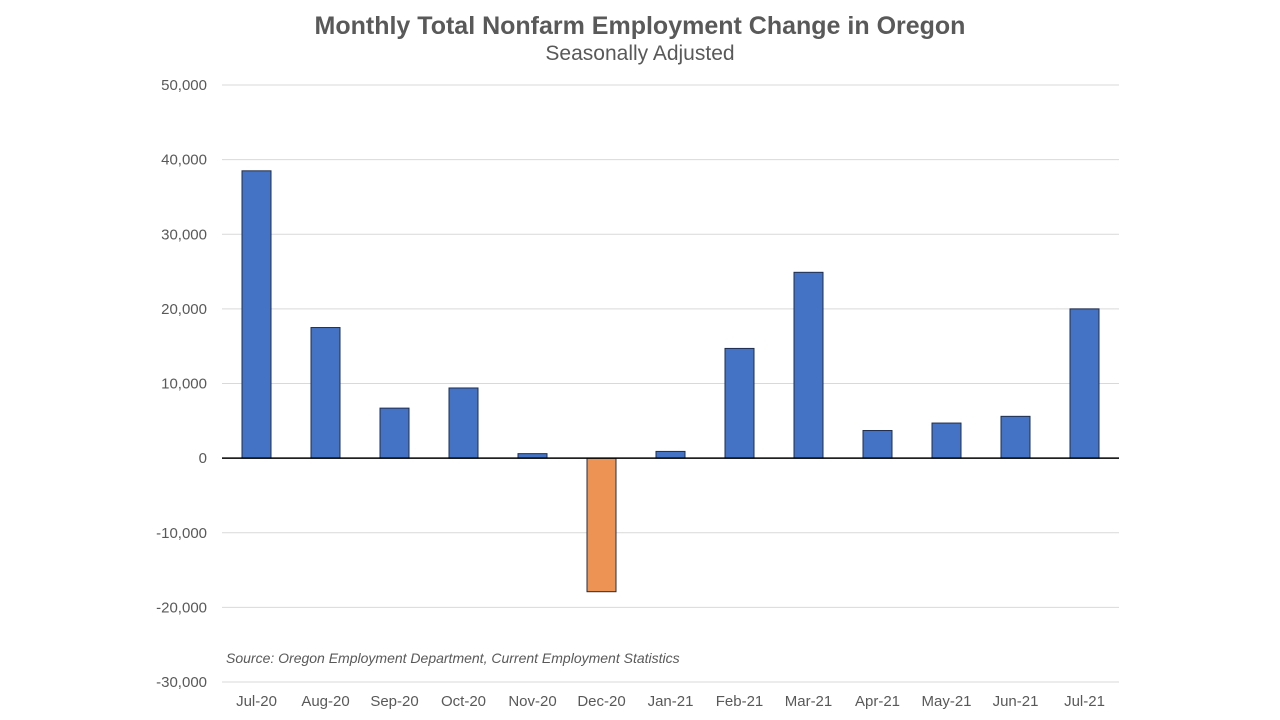 This screenshot has width=1280, height=720. Describe the element at coordinates (946, 701) in the screenshot. I see `x-tick-label: May-21` at that location.